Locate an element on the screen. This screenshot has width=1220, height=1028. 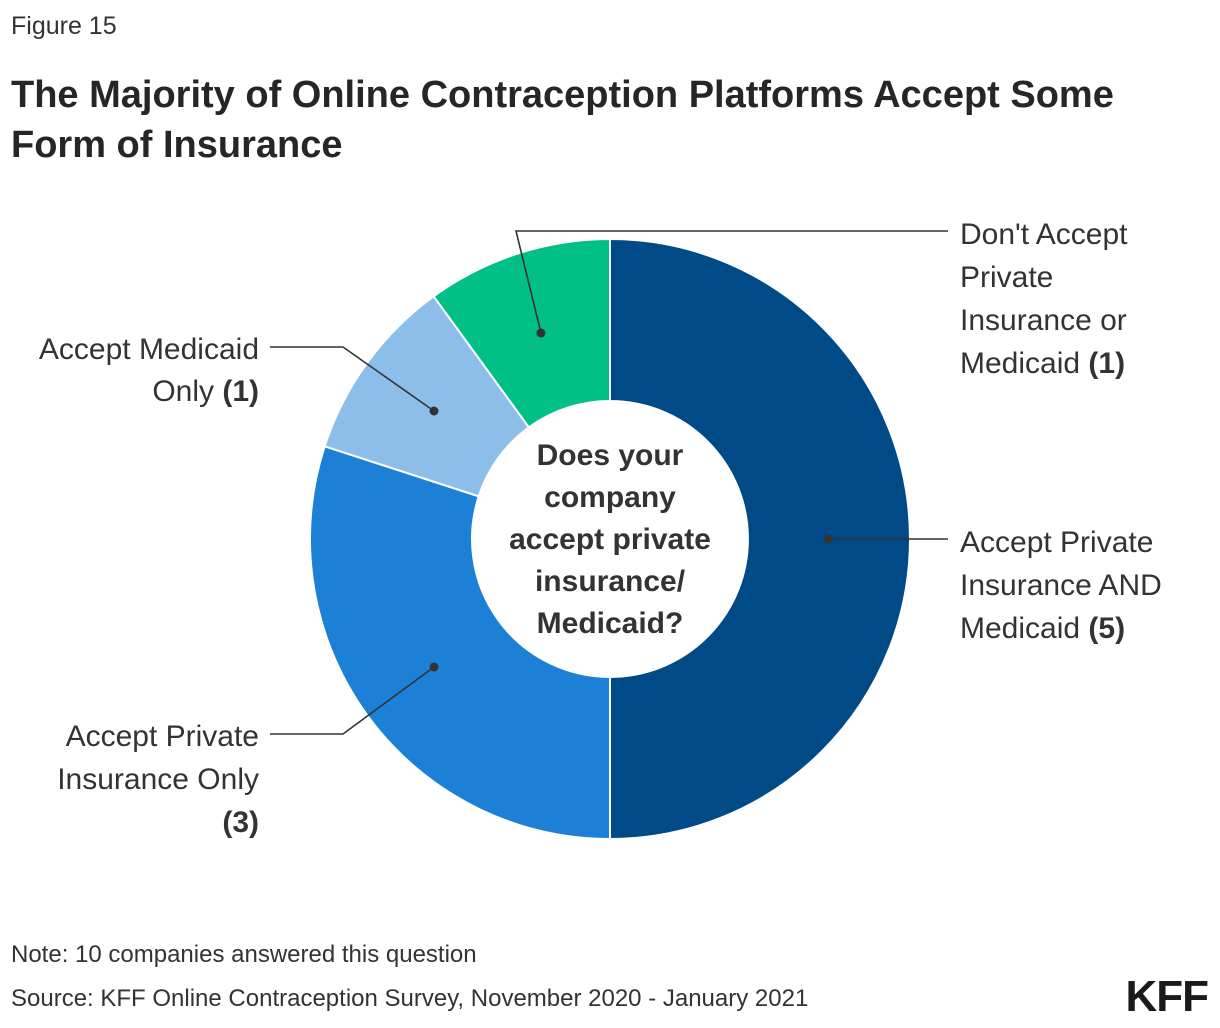
center-label-line: insurance/ is located at coordinates (610, 581).